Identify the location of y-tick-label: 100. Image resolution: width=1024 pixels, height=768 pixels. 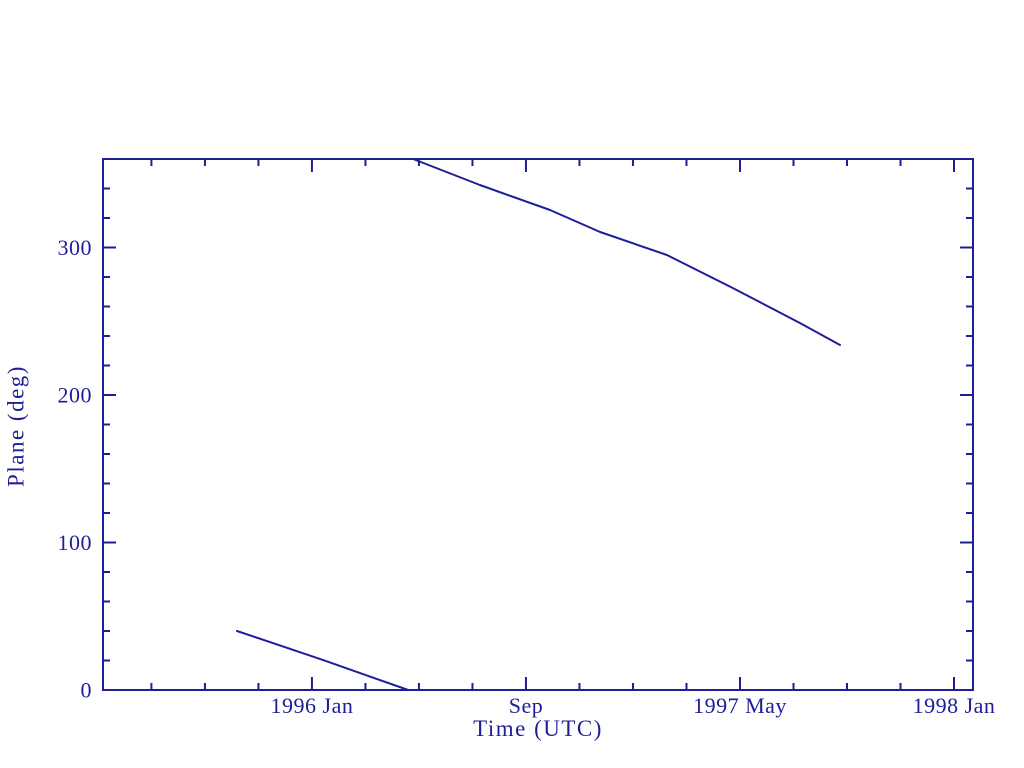
(75, 542).